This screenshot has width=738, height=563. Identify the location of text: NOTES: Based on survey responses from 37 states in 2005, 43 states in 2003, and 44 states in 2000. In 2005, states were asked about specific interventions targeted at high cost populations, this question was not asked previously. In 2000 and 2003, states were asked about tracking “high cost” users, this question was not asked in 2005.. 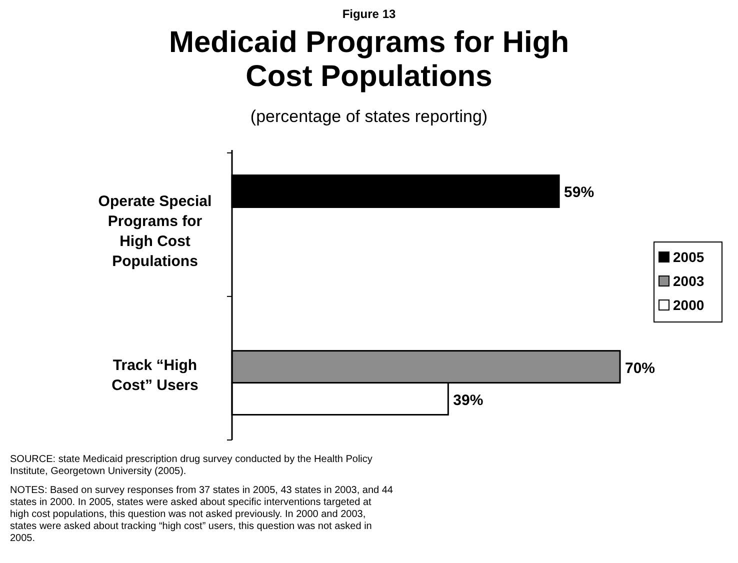
(202, 514).